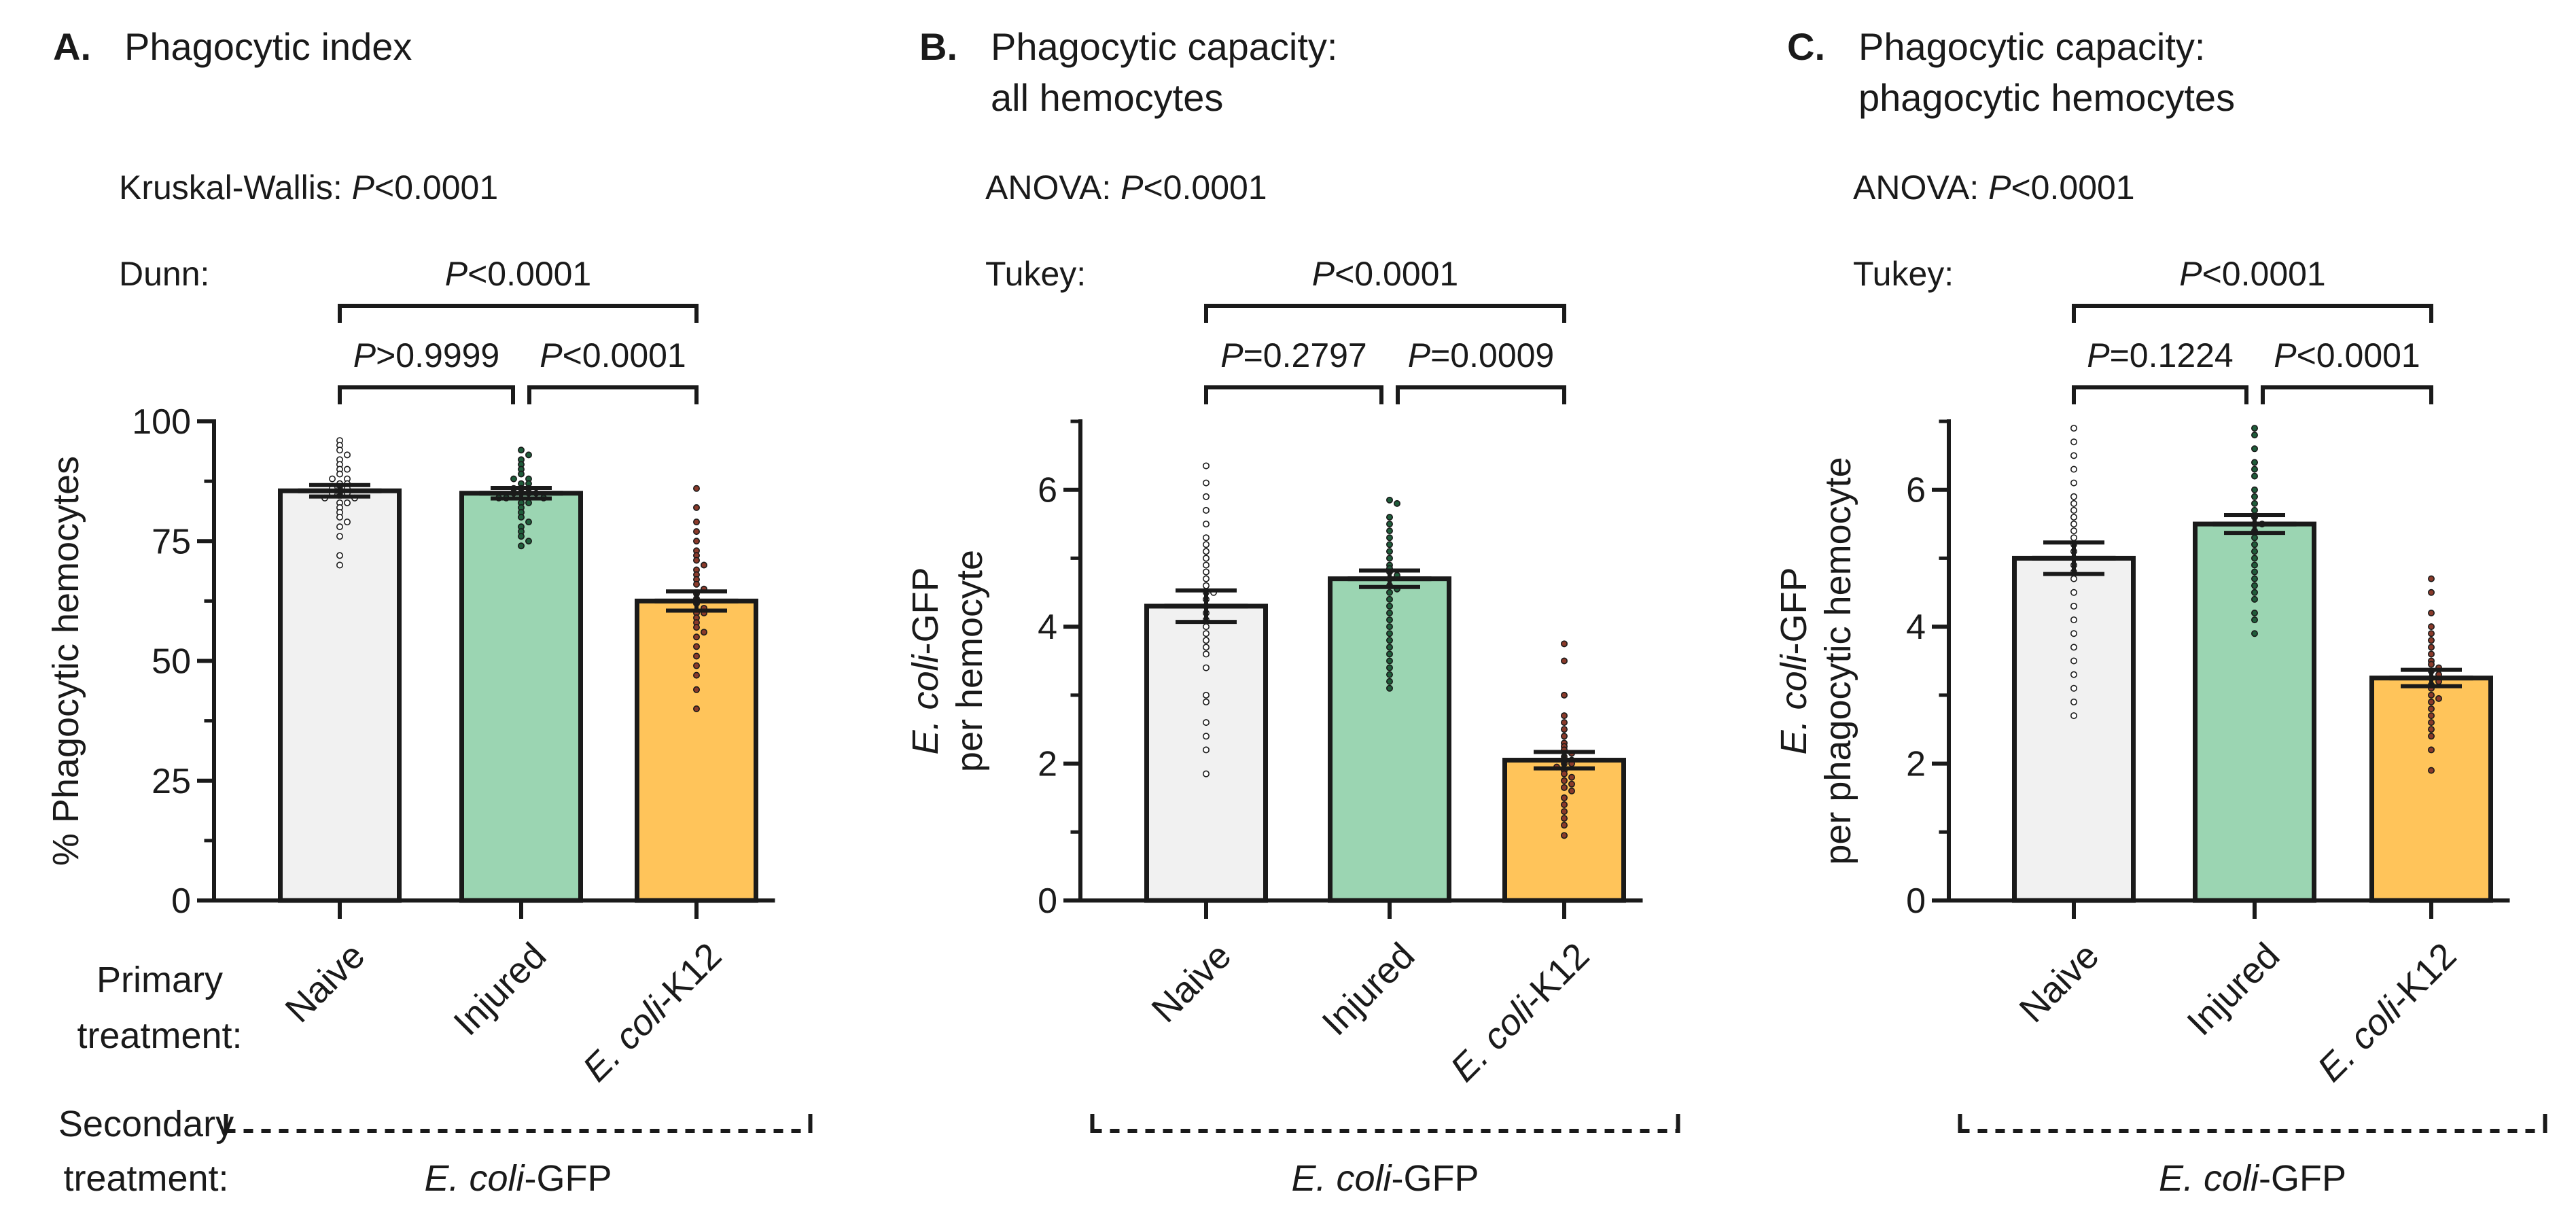 This screenshot has height=1226, width=2576. What do you see at coordinates (2160, 355) in the screenshot?
I see `comparison-left-label: P=0.1224` at bounding box center [2160, 355].